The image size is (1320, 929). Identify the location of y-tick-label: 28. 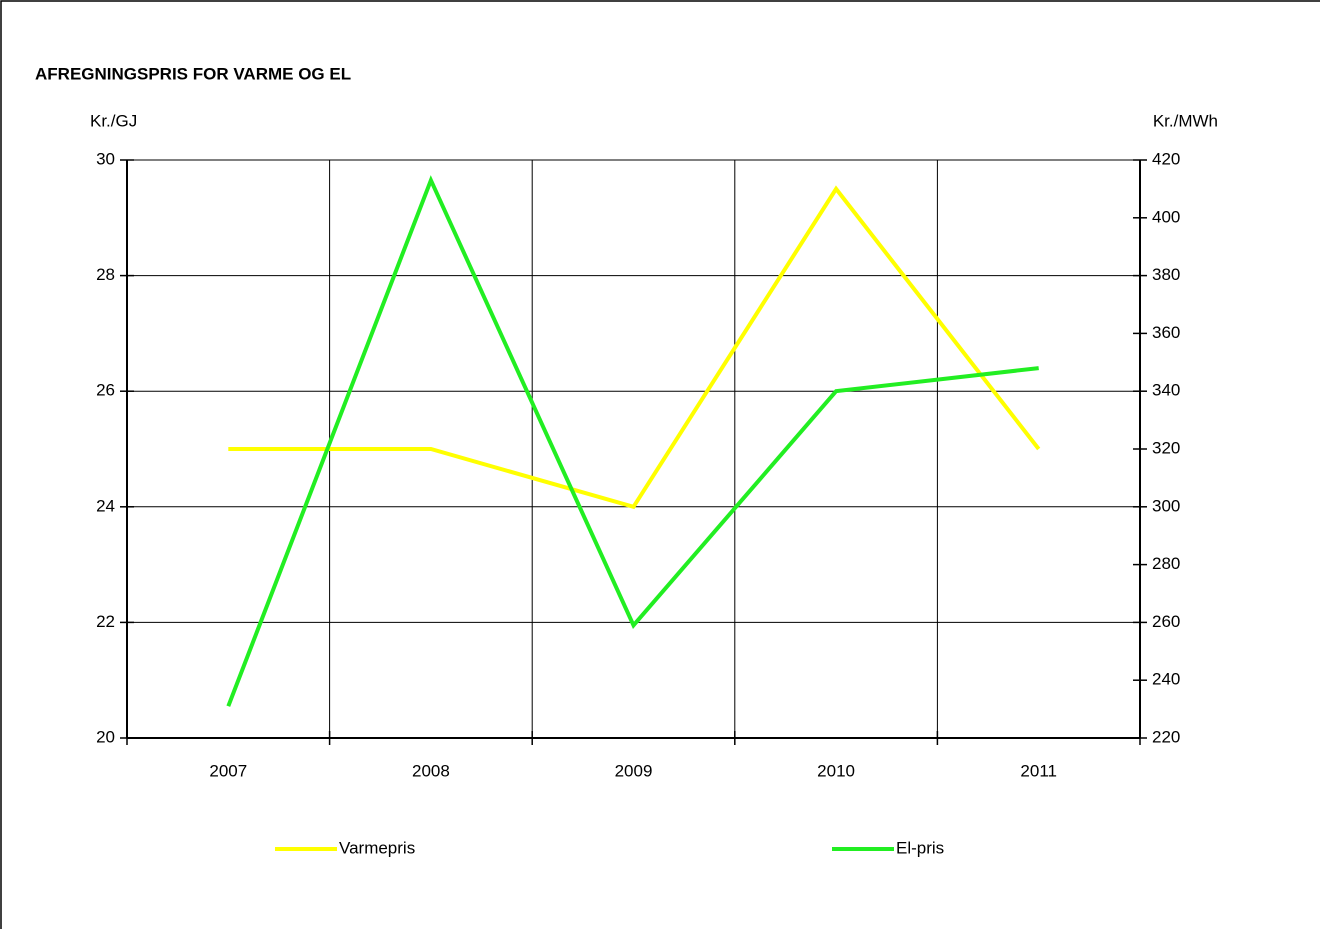
(105, 274).